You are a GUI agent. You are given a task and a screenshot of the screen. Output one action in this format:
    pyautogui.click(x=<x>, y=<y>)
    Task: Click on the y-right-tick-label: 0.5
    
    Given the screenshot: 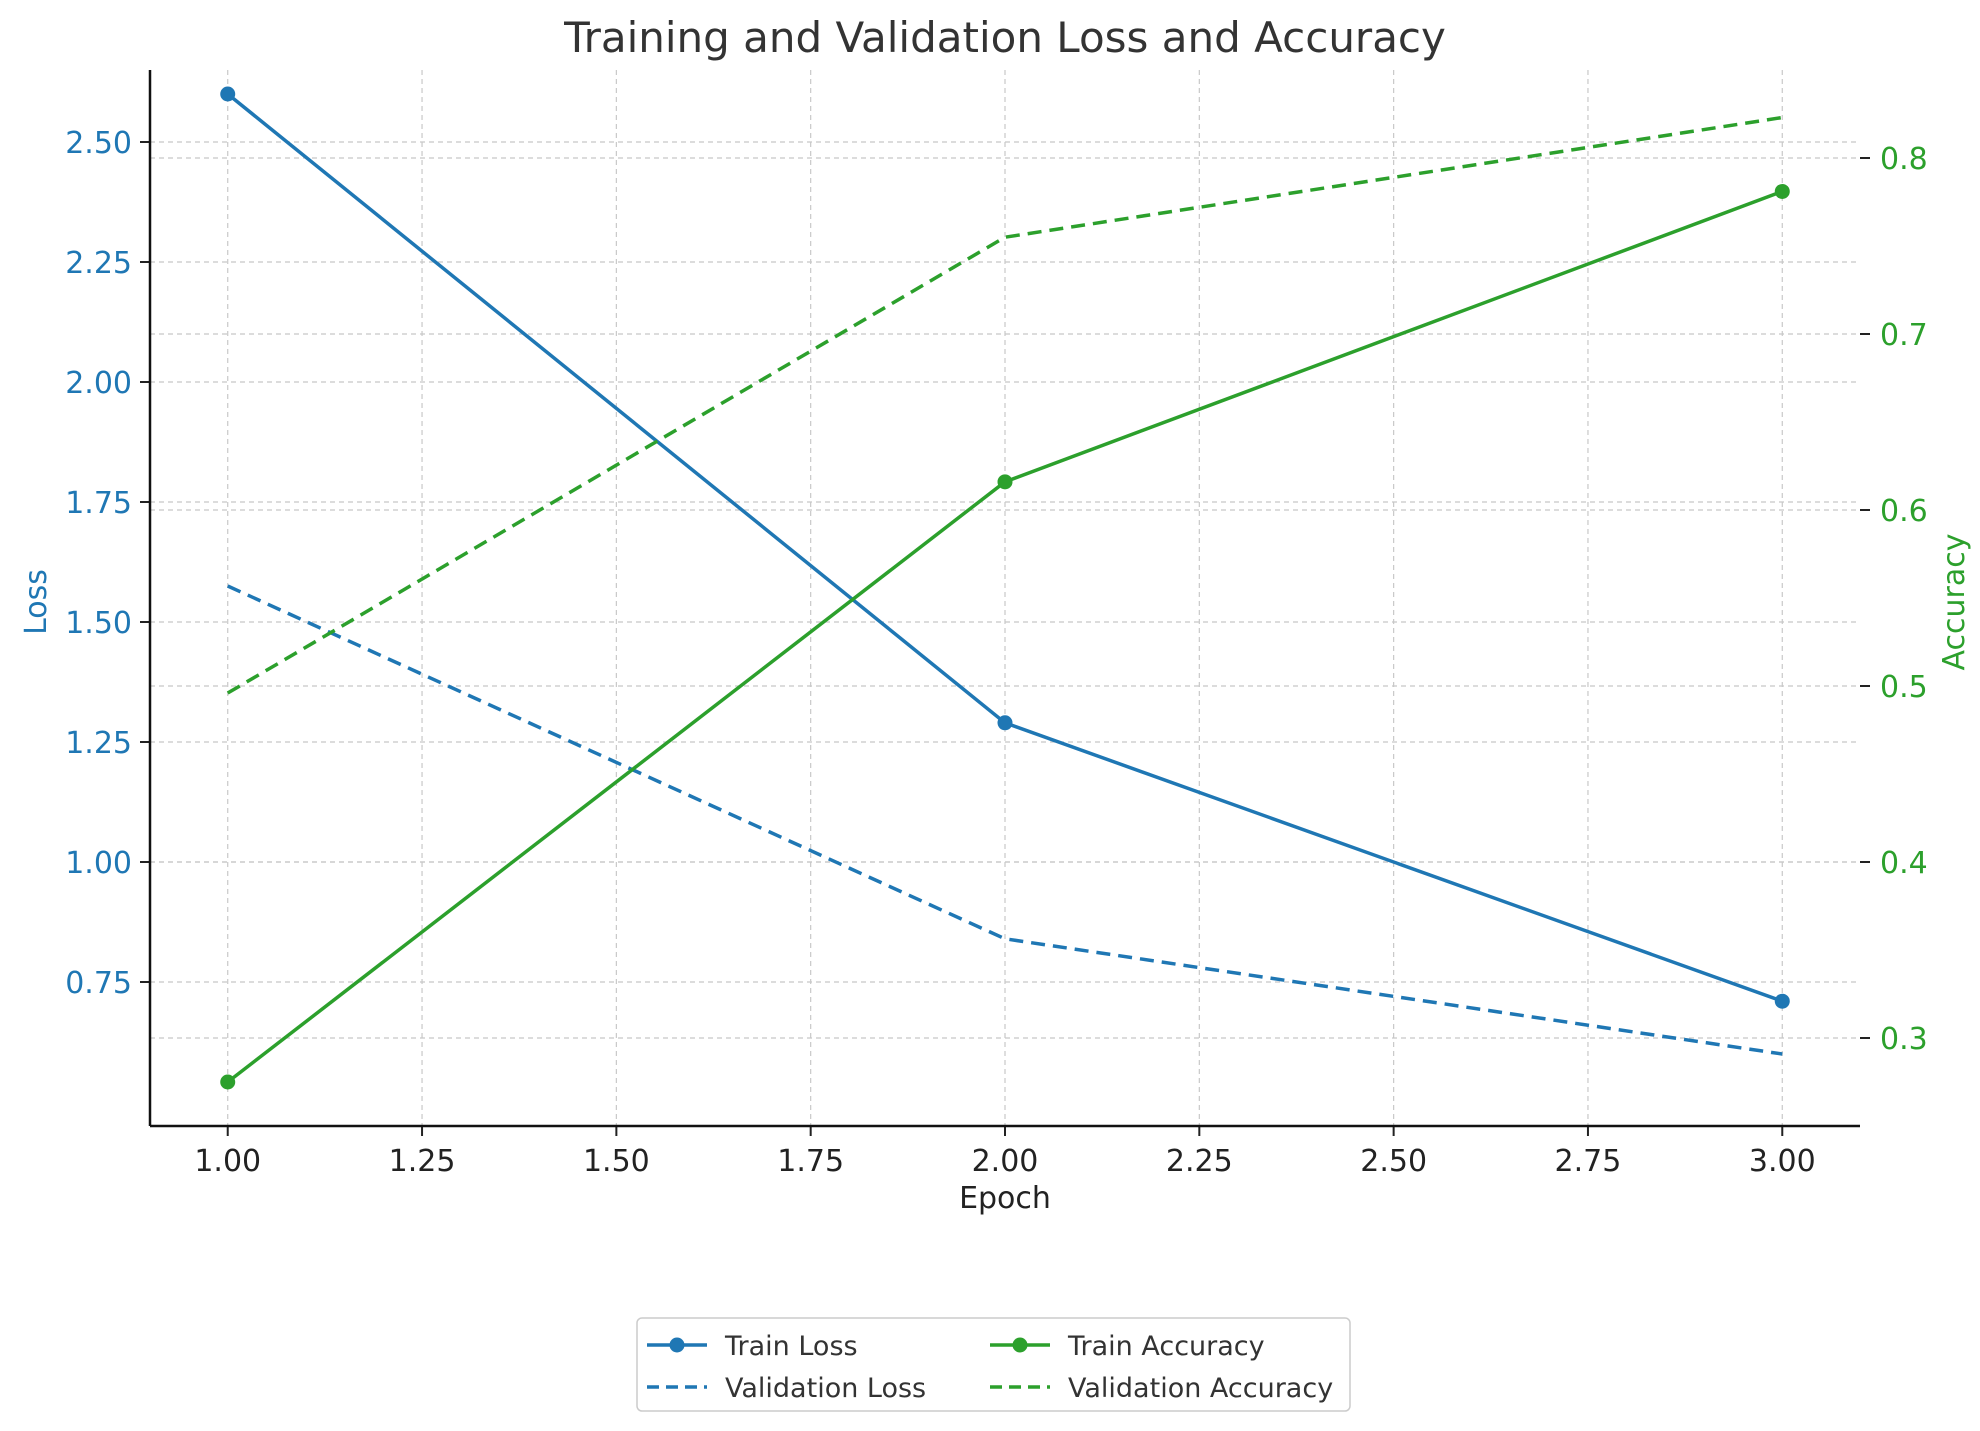 What is the action you would take?
    pyautogui.click(x=1904, y=687)
    